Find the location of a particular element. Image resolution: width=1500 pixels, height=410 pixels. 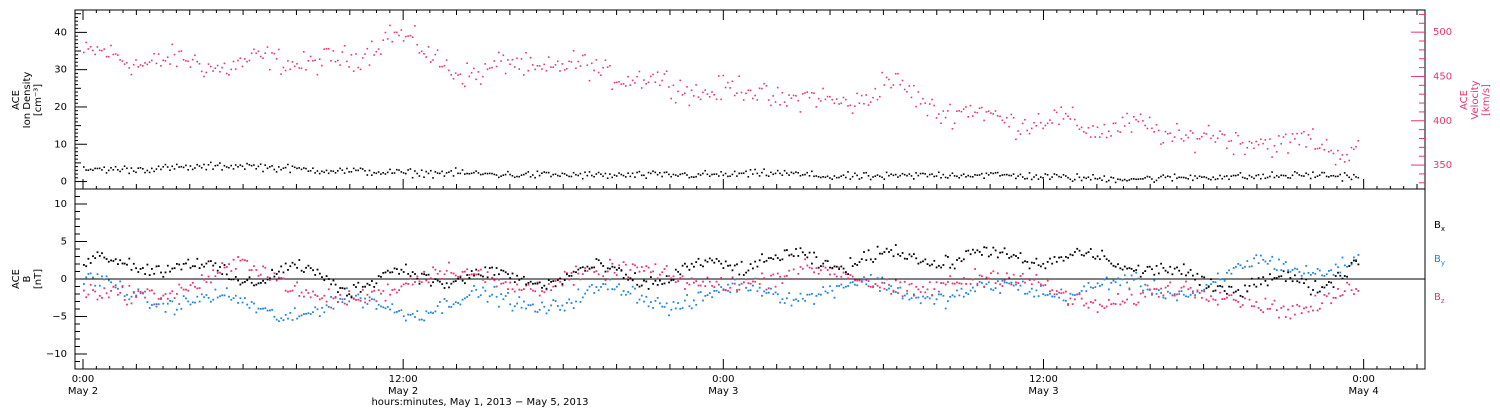

x-tick-date: May 4 is located at coordinates (1364, 391).